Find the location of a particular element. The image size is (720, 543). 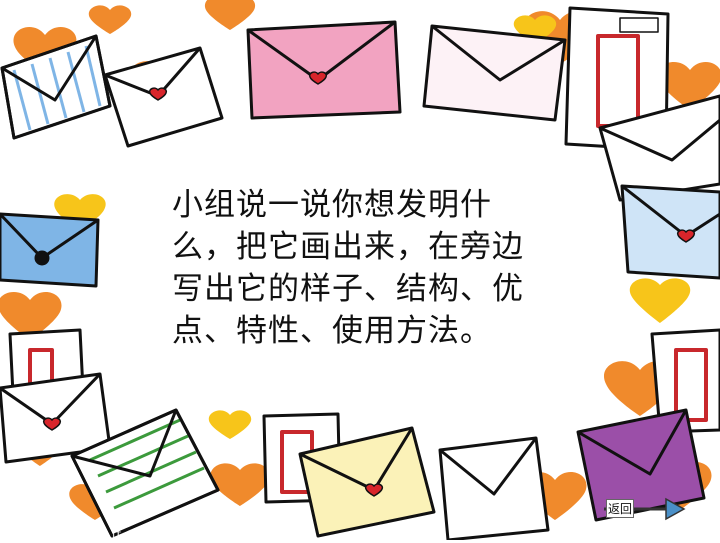

back-label: 返回 is located at coordinates (620, 508).